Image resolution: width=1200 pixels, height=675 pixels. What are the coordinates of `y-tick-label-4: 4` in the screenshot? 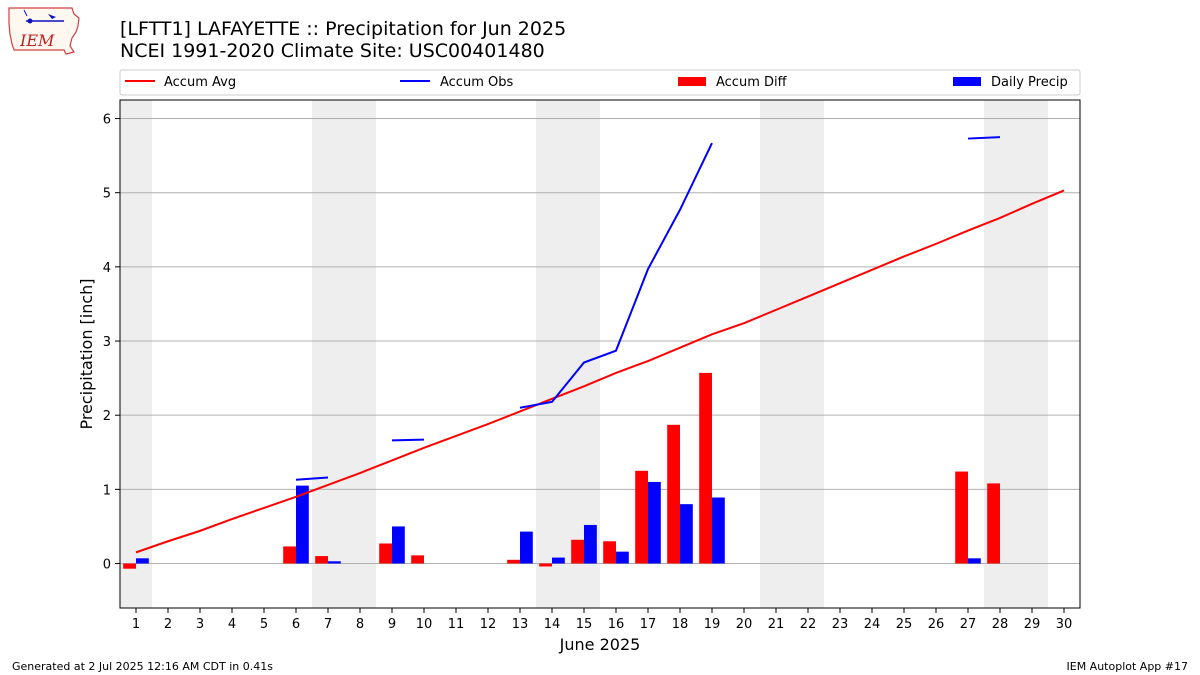 It's located at (107, 268).